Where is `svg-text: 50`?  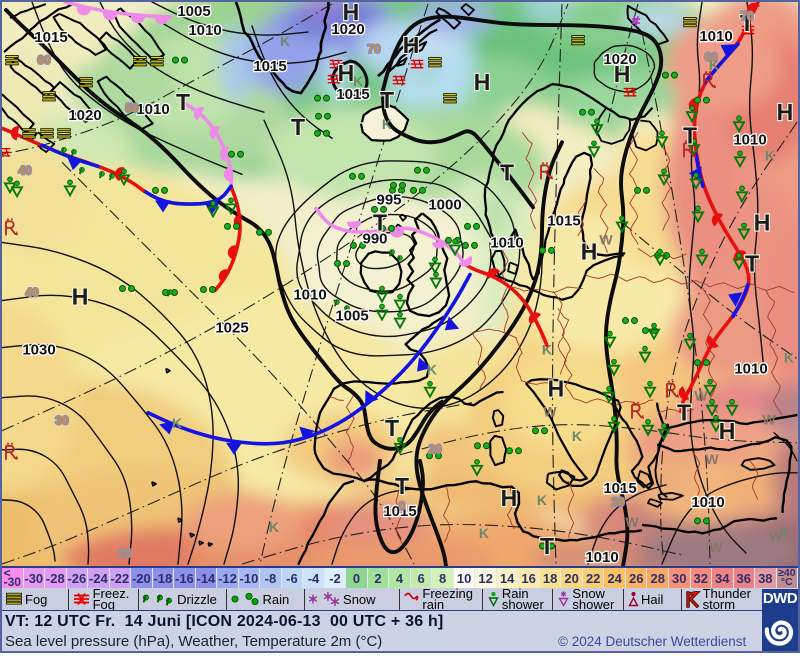 svg-text: 50 is located at coordinates (132, 108).